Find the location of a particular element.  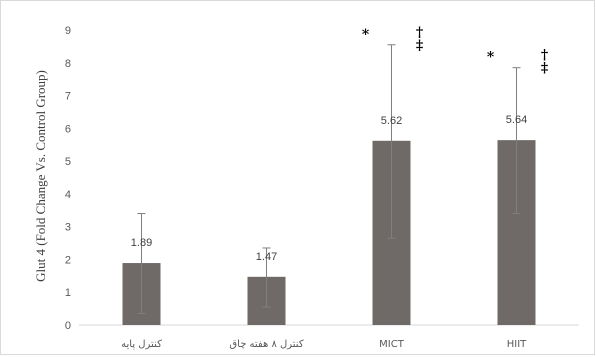

y-tick-label: 9 is located at coordinates (68, 31).